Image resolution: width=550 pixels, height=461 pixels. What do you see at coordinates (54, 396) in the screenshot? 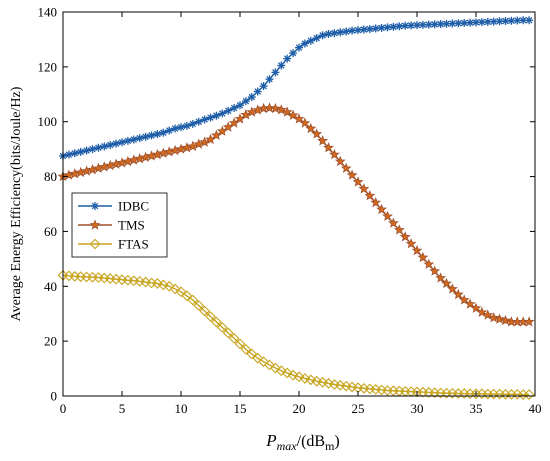
I see `y-tick-label: 0` at bounding box center [54, 396].